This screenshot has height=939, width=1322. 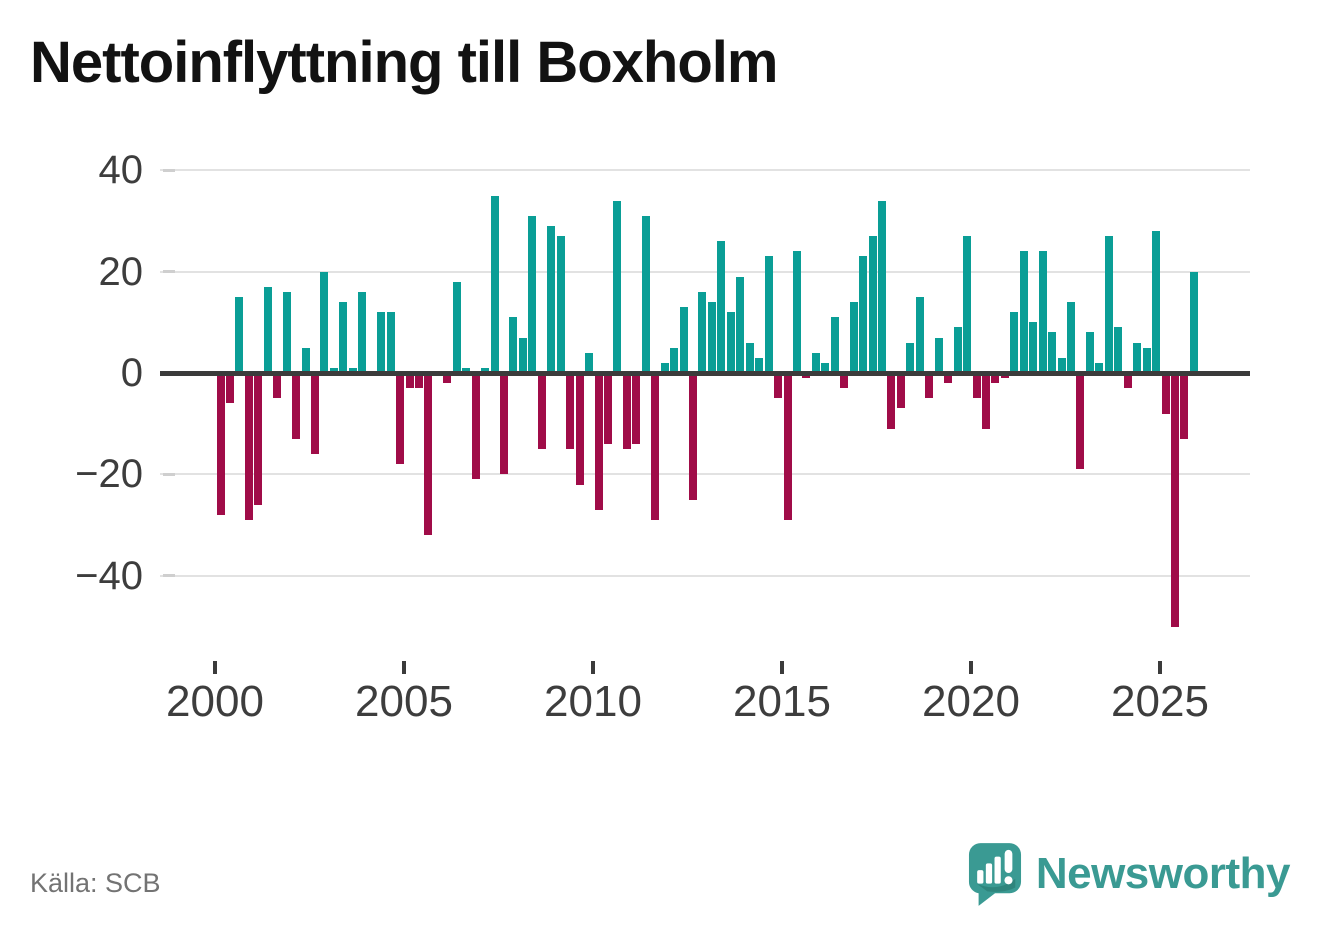 What do you see at coordinates (607, 408) in the screenshot?
I see `bar-2010-q2` at bounding box center [607, 408].